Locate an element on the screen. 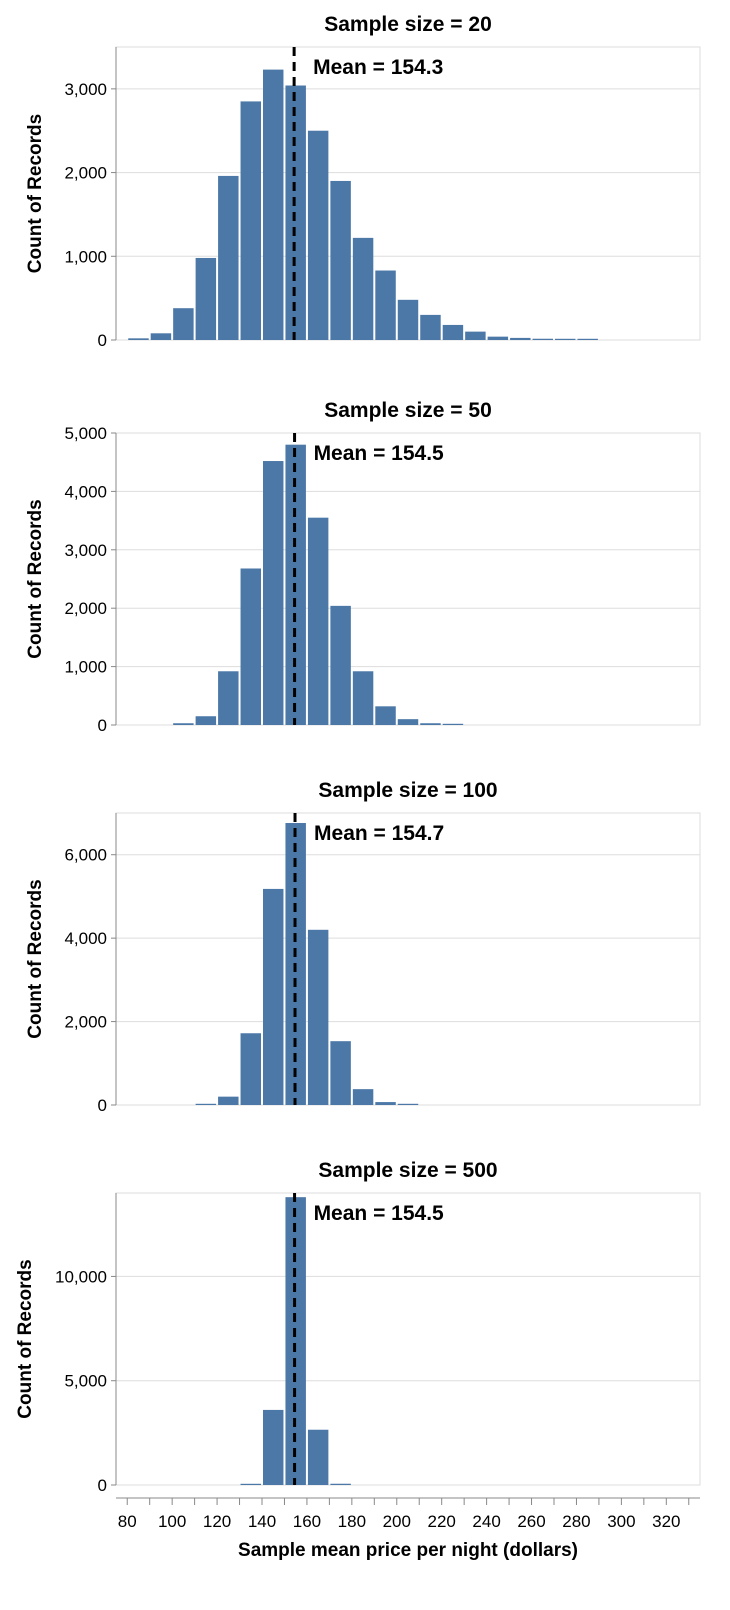 This screenshot has height=1610, width=730. x-tick-label: 280 is located at coordinates (576, 1521).